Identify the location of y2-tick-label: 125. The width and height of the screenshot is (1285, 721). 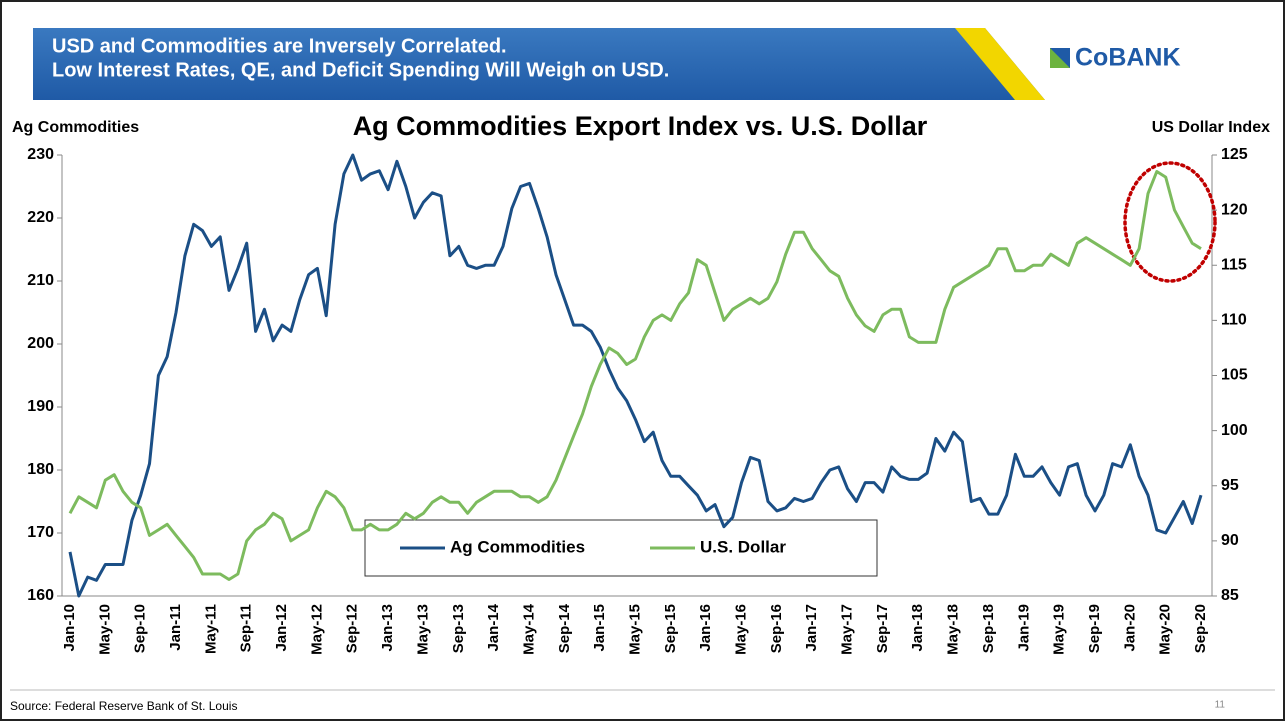
(1234, 154).